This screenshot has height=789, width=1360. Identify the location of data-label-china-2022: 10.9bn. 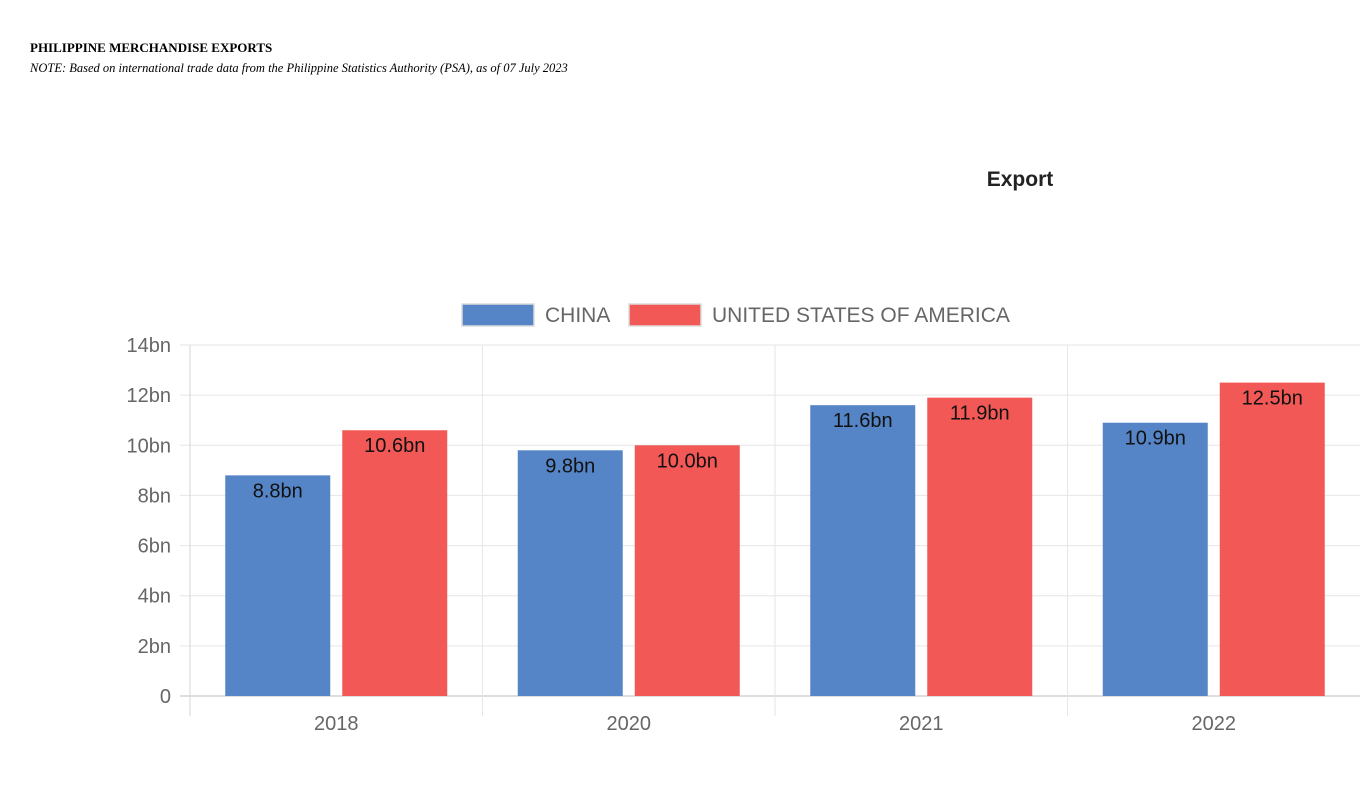
(1155, 439).